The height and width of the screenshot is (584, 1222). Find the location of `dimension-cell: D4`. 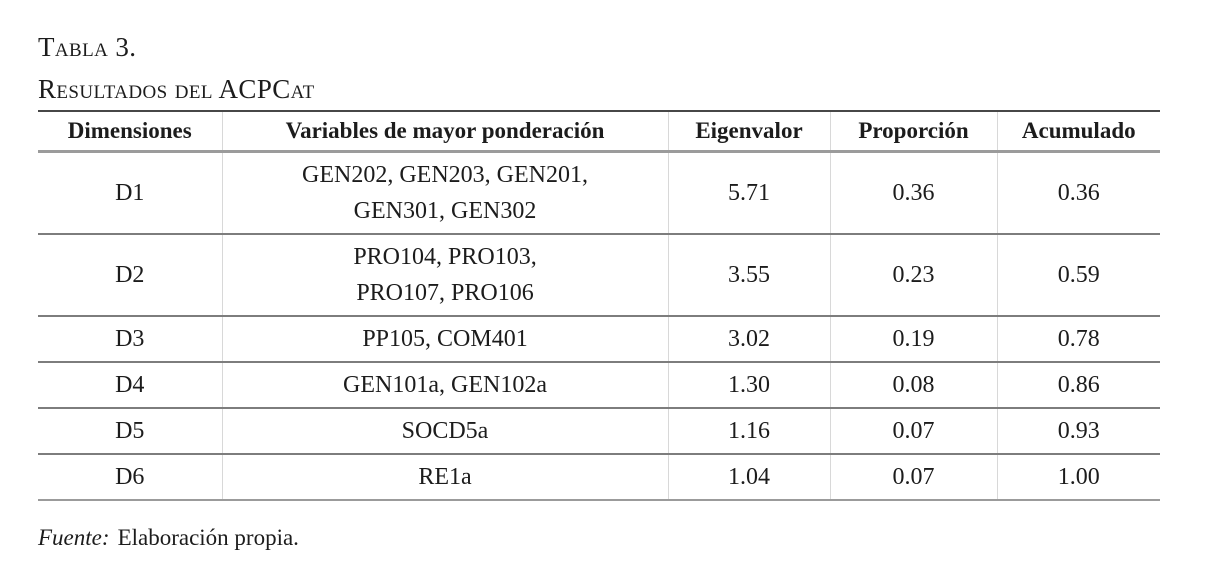

dimension-cell: D4 is located at coordinates (130, 385).